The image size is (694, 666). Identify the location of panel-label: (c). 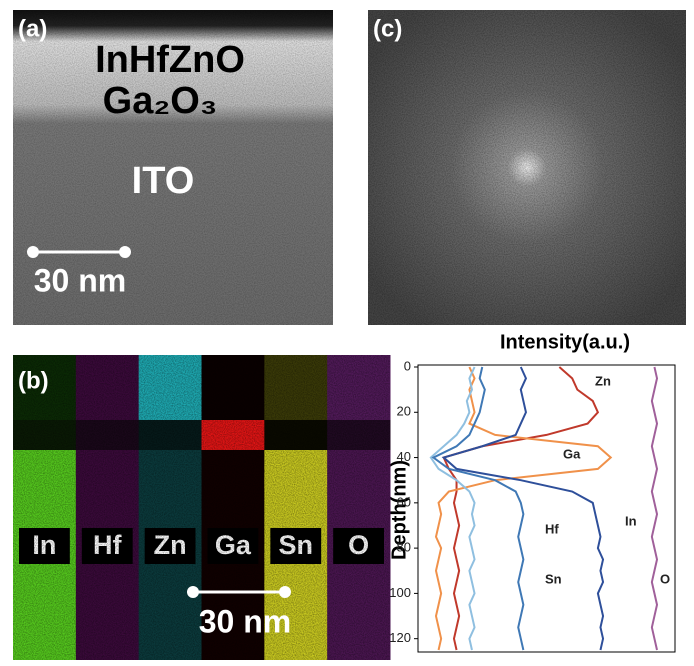
(387, 28).